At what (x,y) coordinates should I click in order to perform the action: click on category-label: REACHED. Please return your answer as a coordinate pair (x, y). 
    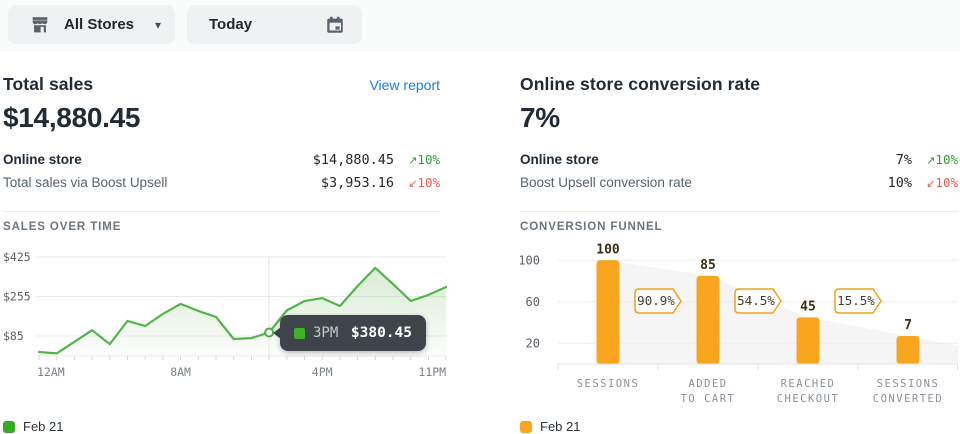
    Looking at the image, I should click on (808, 384).